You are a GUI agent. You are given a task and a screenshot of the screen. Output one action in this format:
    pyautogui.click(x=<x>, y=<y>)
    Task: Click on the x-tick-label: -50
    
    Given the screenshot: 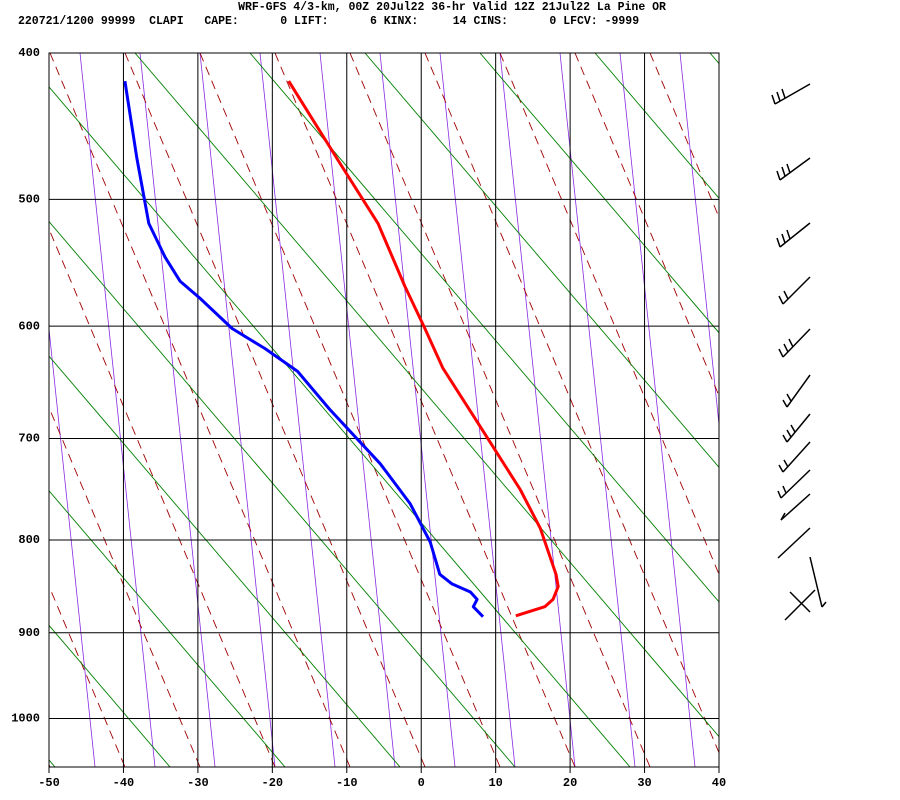 What is the action you would take?
    pyautogui.click(x=49, y=783)
    